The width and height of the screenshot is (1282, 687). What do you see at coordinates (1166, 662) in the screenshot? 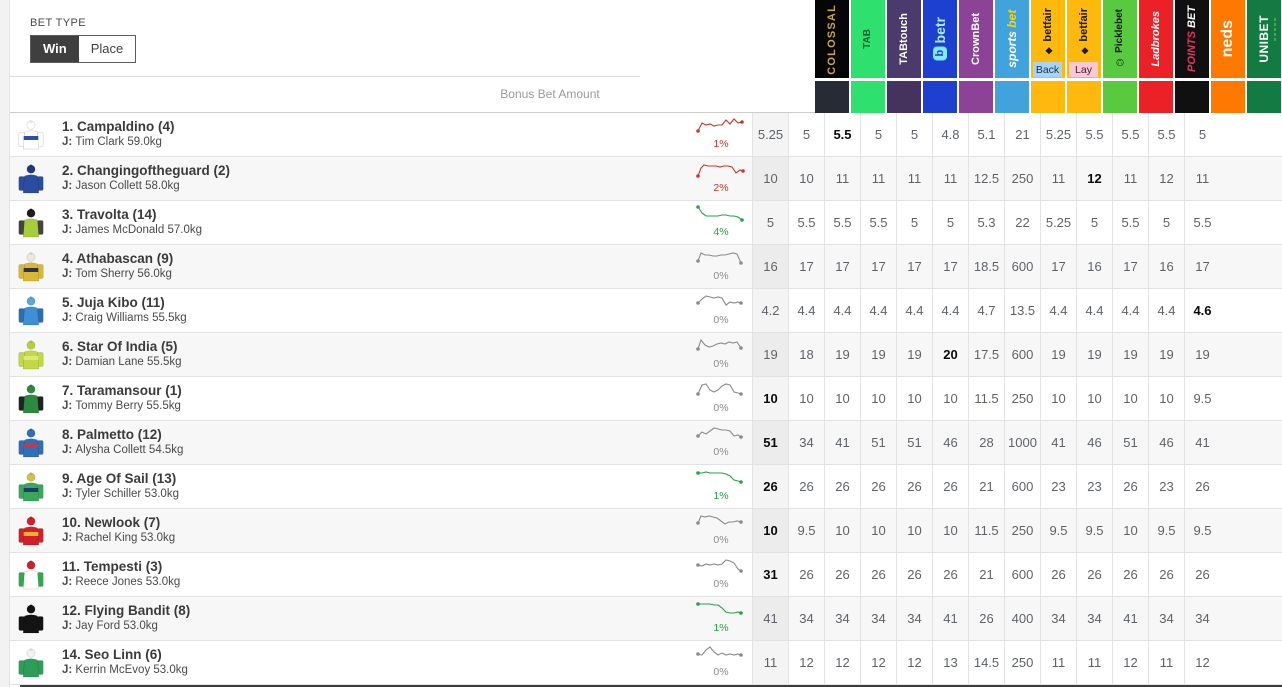
I see `odds-cell-neds: 11` at bounding box center [1166, 662].